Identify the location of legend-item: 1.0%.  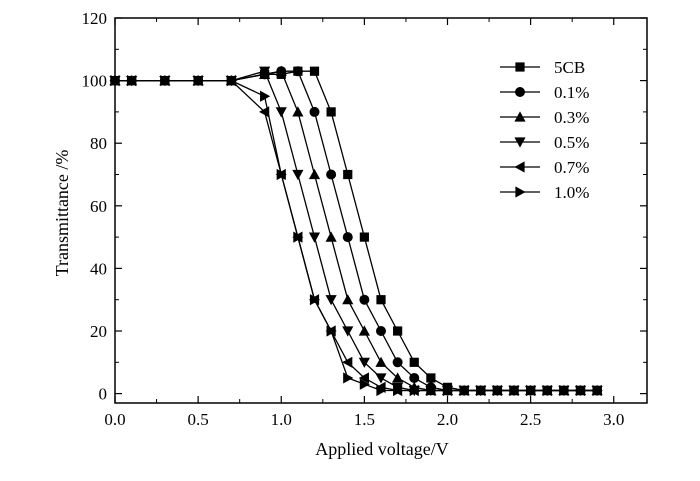
(544, 192).